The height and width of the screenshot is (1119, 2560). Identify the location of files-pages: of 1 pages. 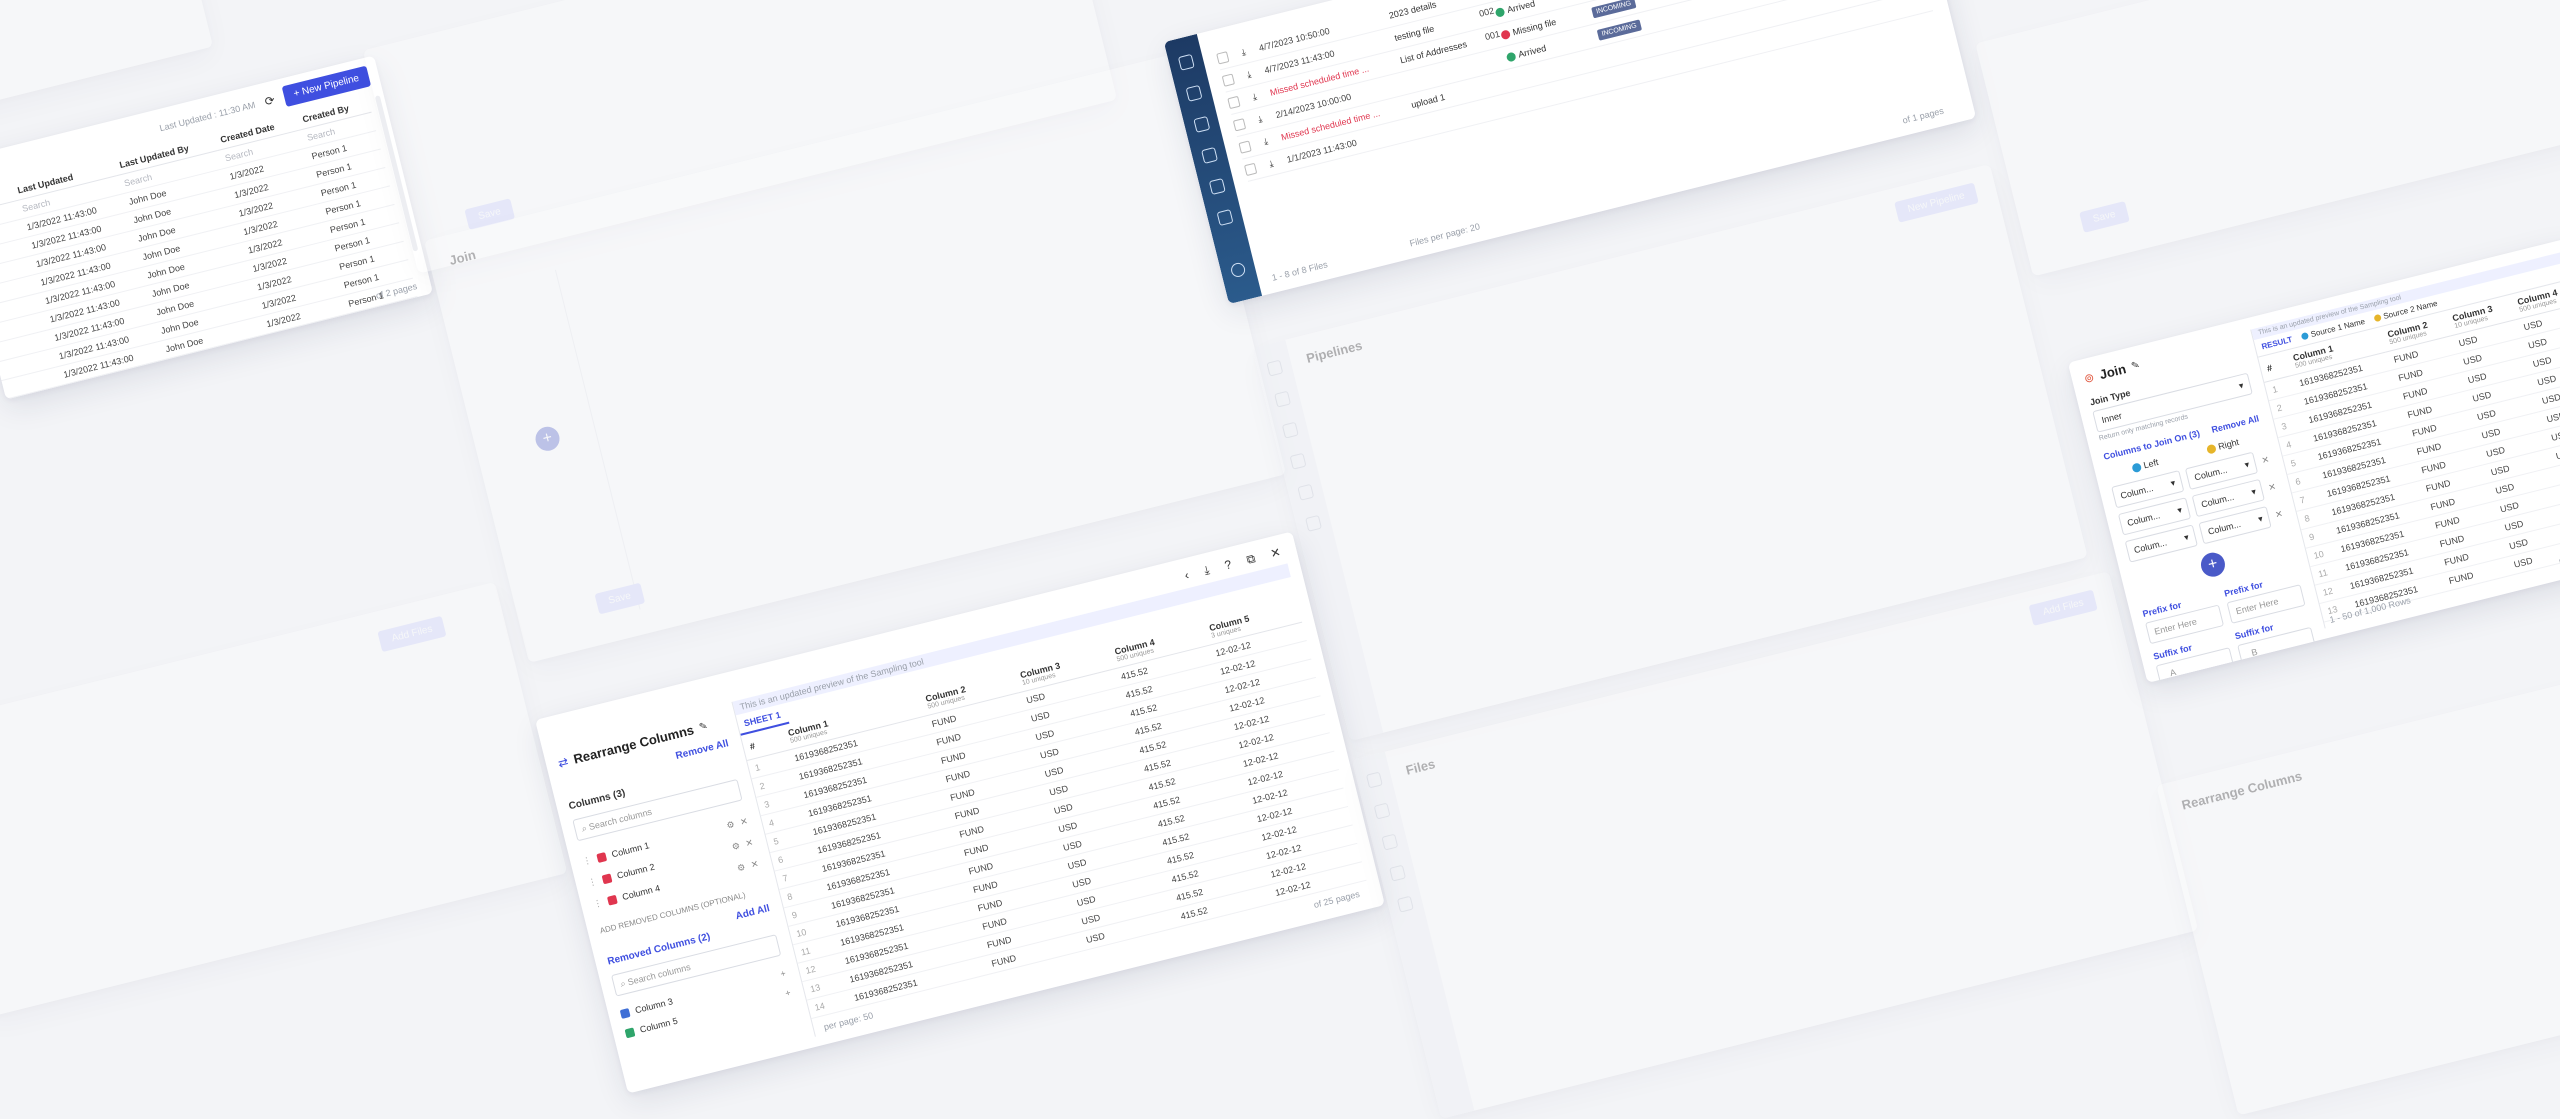
(1923, 115).